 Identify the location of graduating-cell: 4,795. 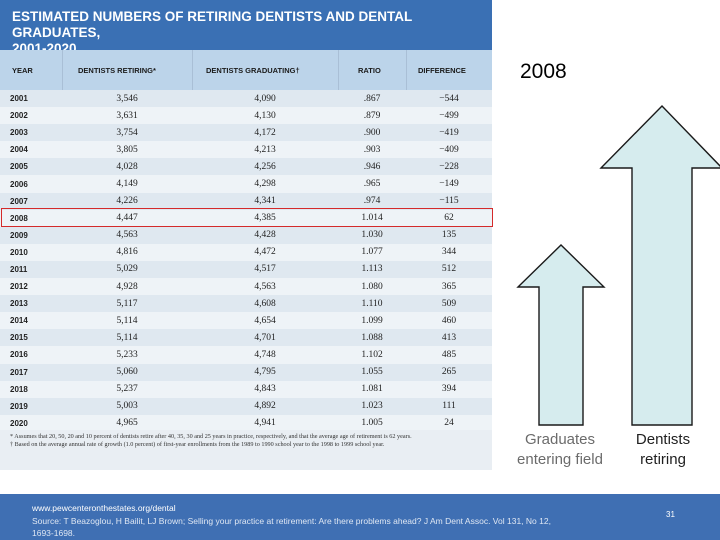
(265, 372).